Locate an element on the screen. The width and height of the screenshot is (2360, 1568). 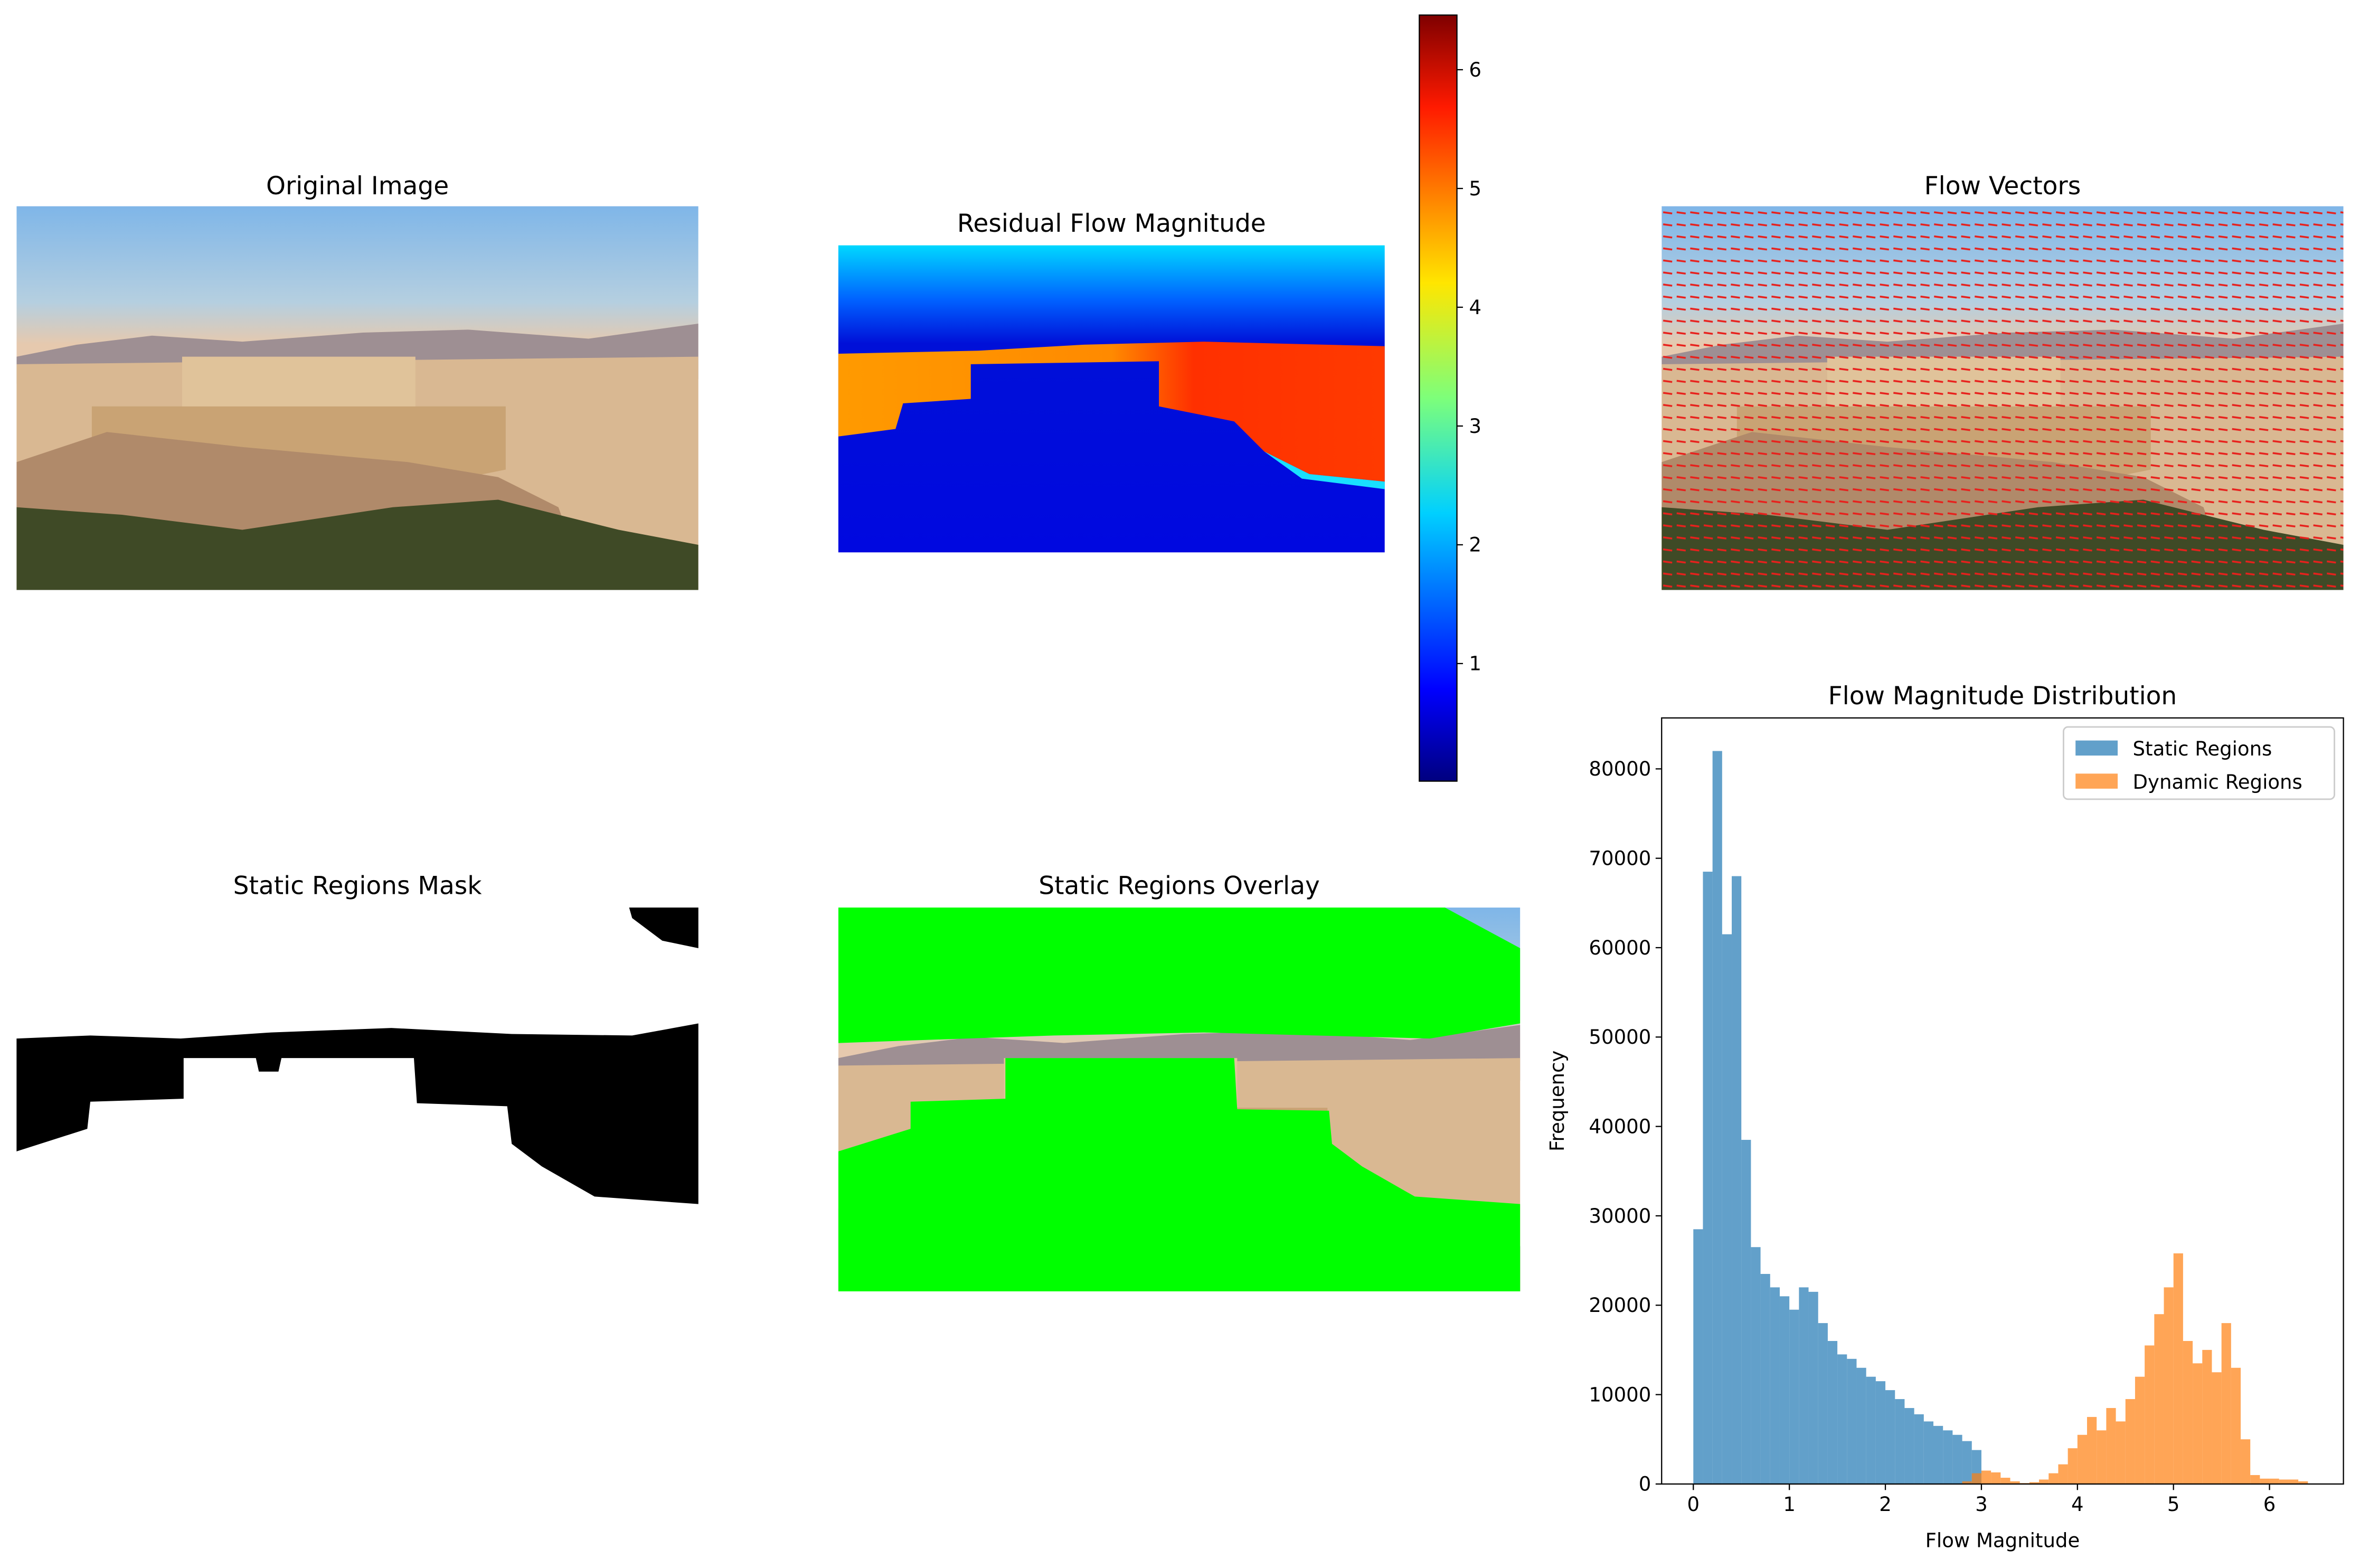
colorbar-tick-label: 4 is located at coordinates (1475, 307).